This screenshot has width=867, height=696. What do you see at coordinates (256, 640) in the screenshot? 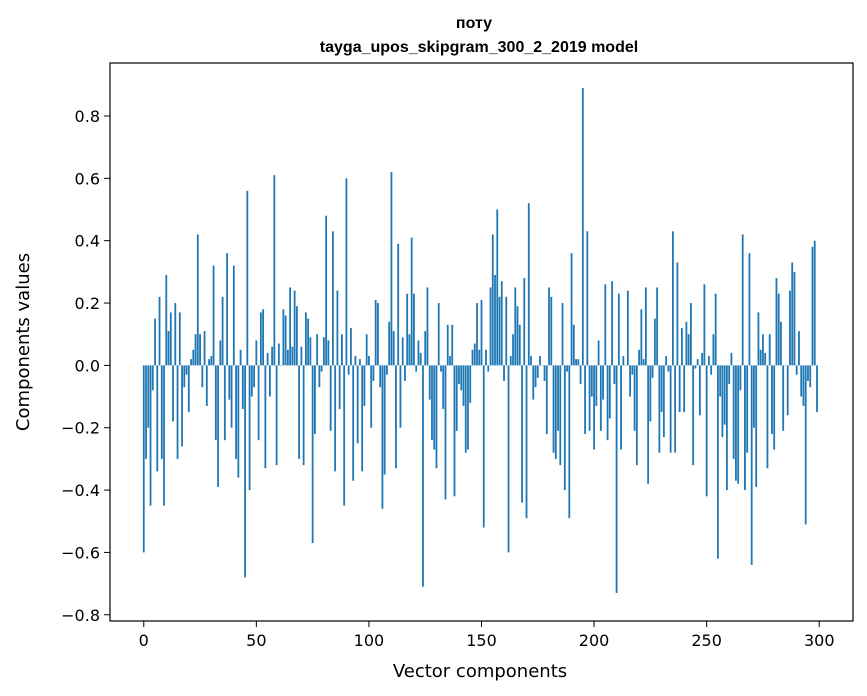
I see `x-tick-label: 50` at bounding box center [256, 640].